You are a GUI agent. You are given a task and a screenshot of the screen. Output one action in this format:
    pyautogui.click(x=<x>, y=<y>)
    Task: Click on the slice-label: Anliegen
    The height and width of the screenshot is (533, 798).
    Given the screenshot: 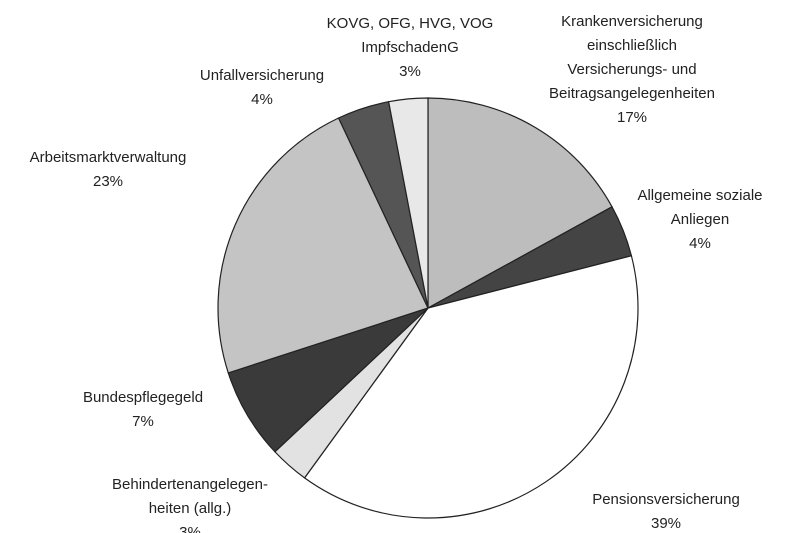 What is the action you would take?
    pyautogui.click(x=700, y=219)
    